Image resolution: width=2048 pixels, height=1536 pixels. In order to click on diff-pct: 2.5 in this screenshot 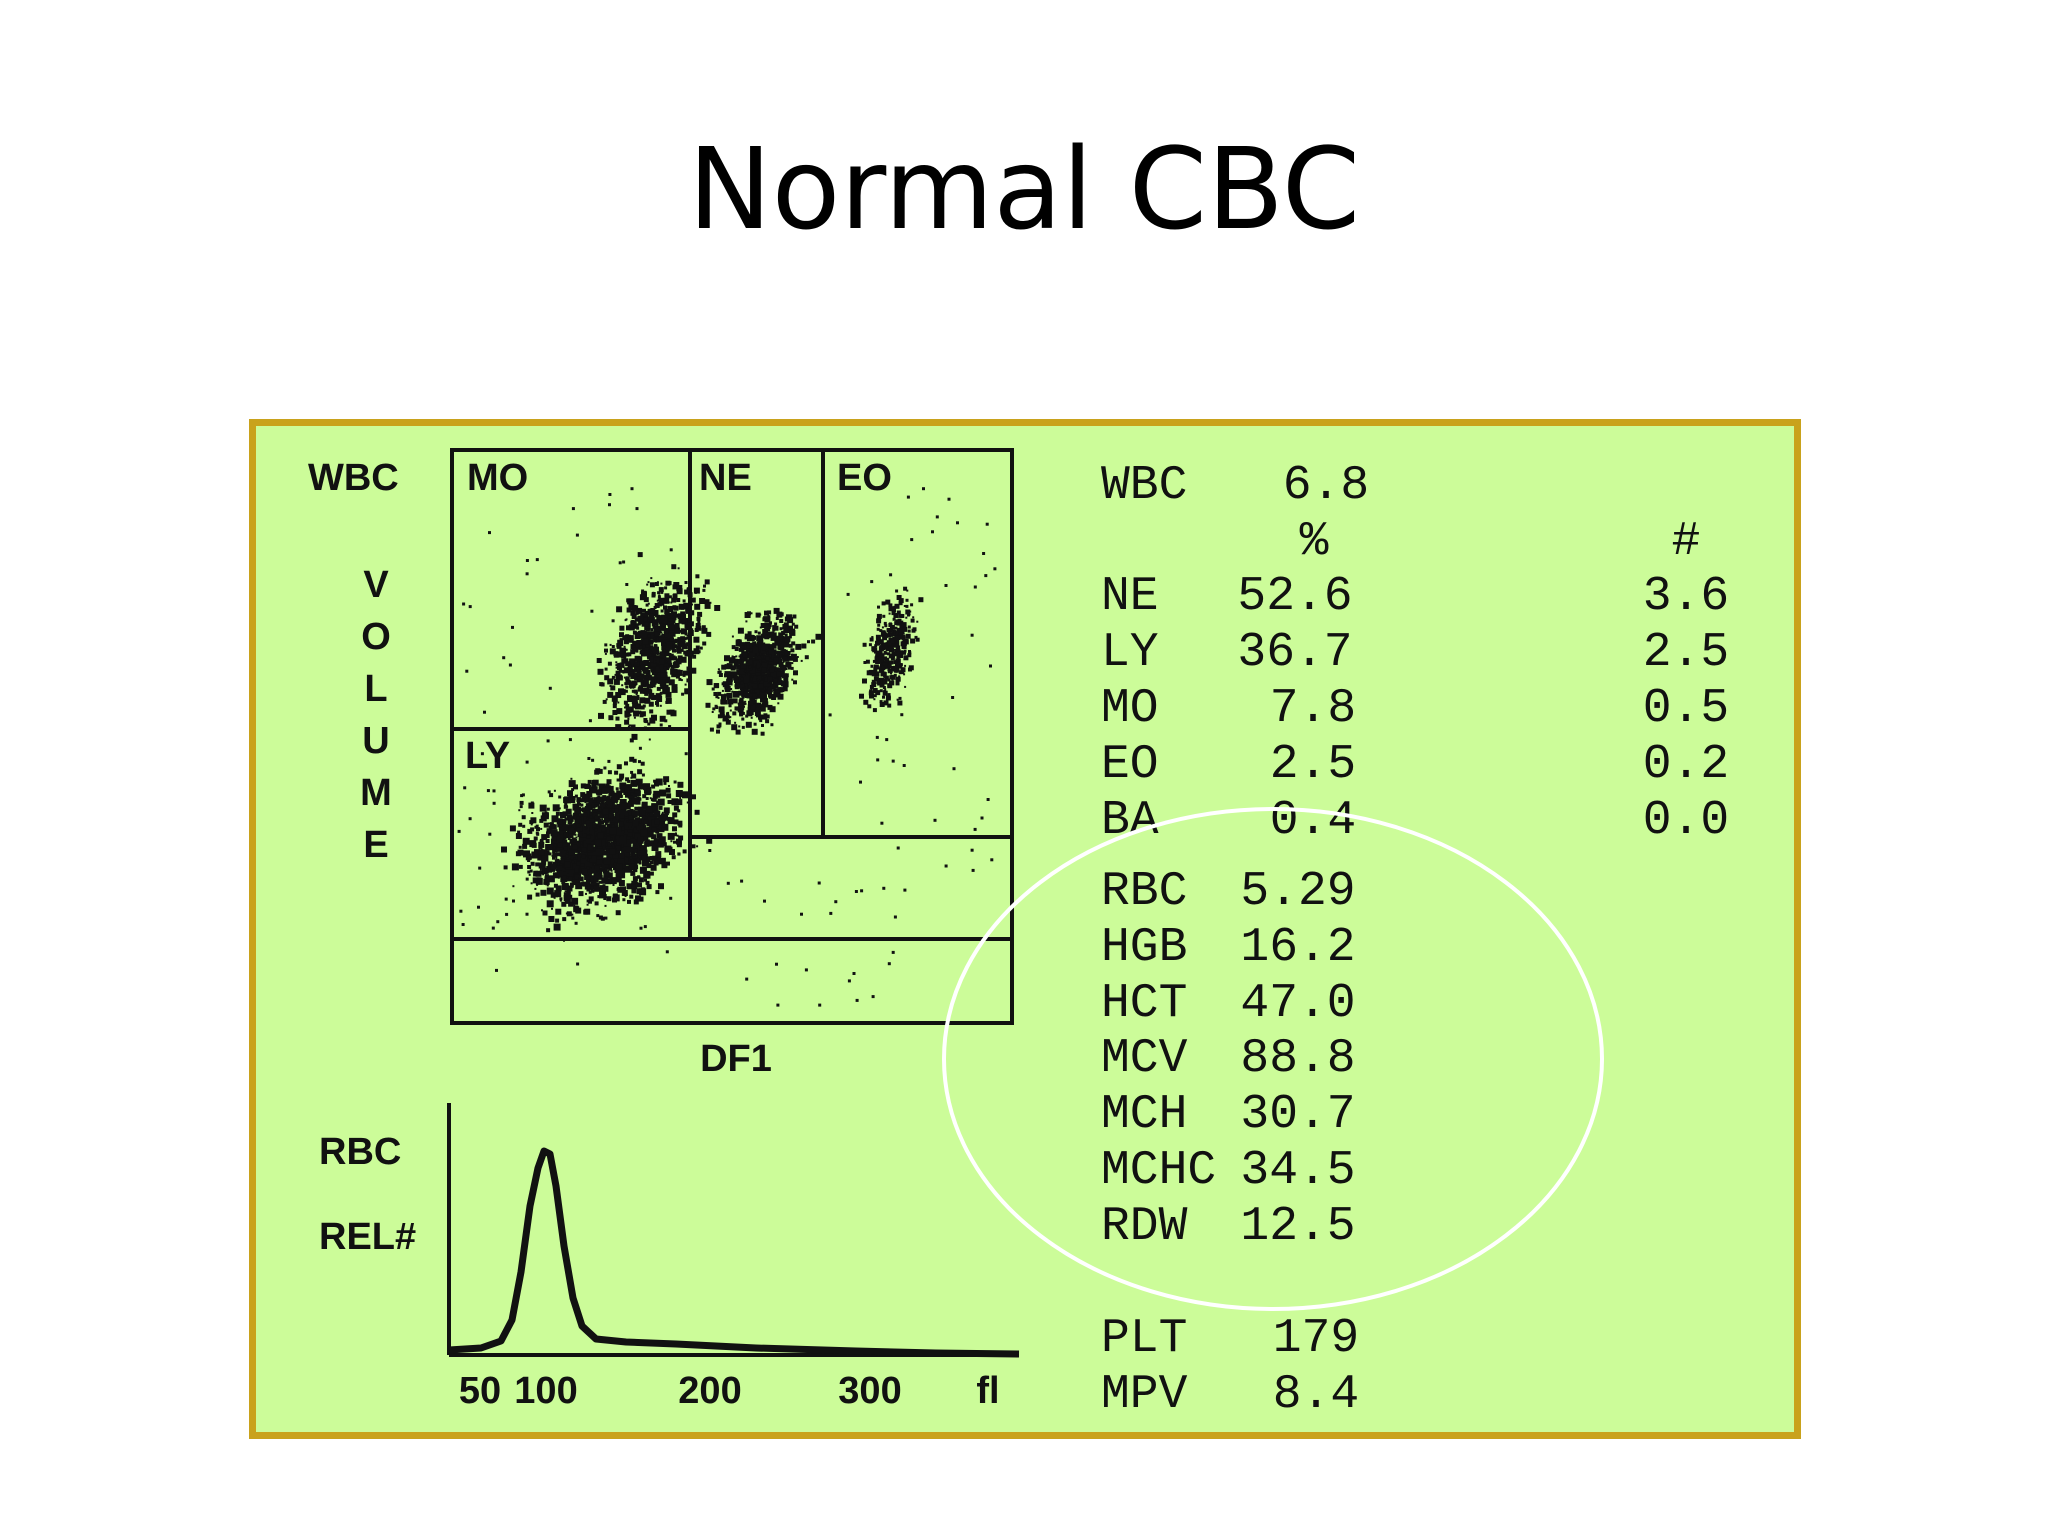, I will do `click(1313, 765)`.